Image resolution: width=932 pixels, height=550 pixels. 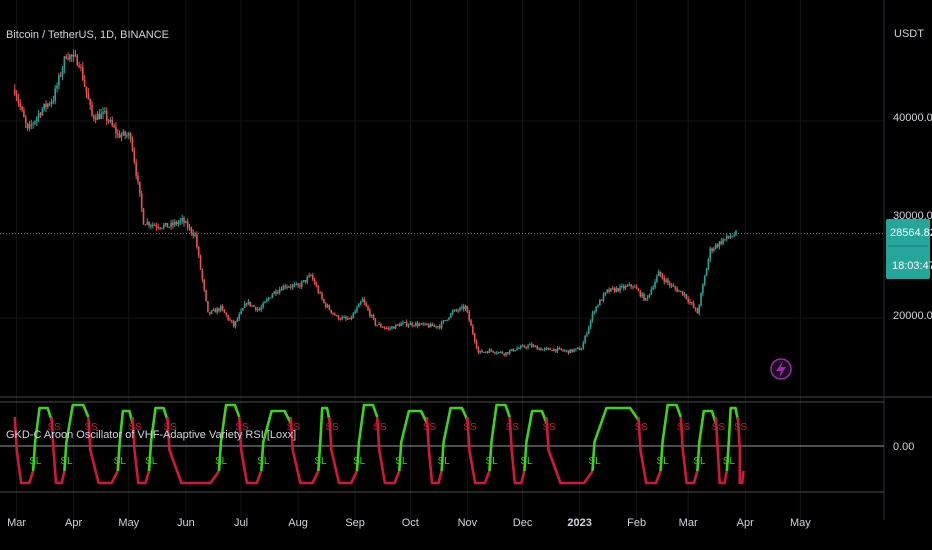 What do you see at coordinates (87, 35) in the screenshot?
I see `symbol-title: Bitcoin / TetherUS, 1D, BINANCE` at bounding box center [87, 35].